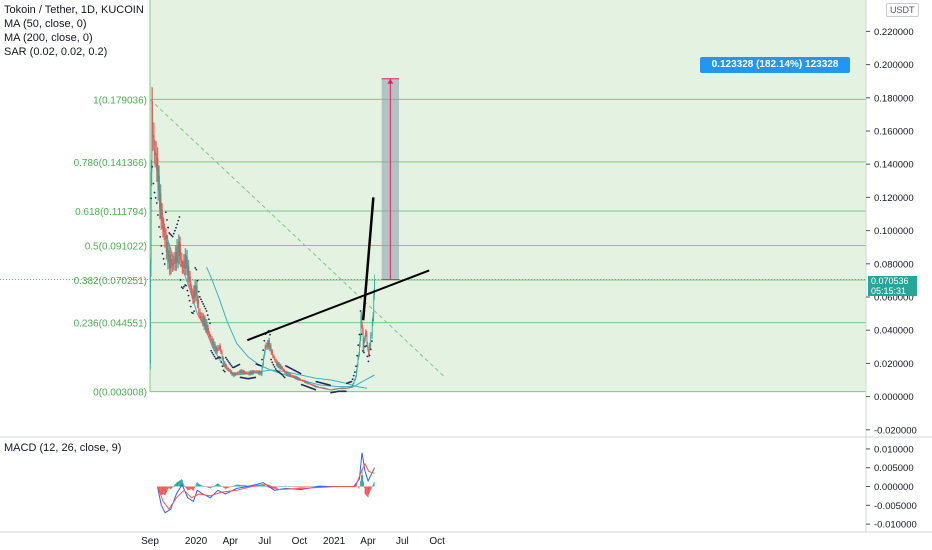 This screenshot has width=932, height=550. Describe the element at coordinates (45, 24) in the screenshot. I see `legend-ma50: MA (50, close, 0)` at that location.